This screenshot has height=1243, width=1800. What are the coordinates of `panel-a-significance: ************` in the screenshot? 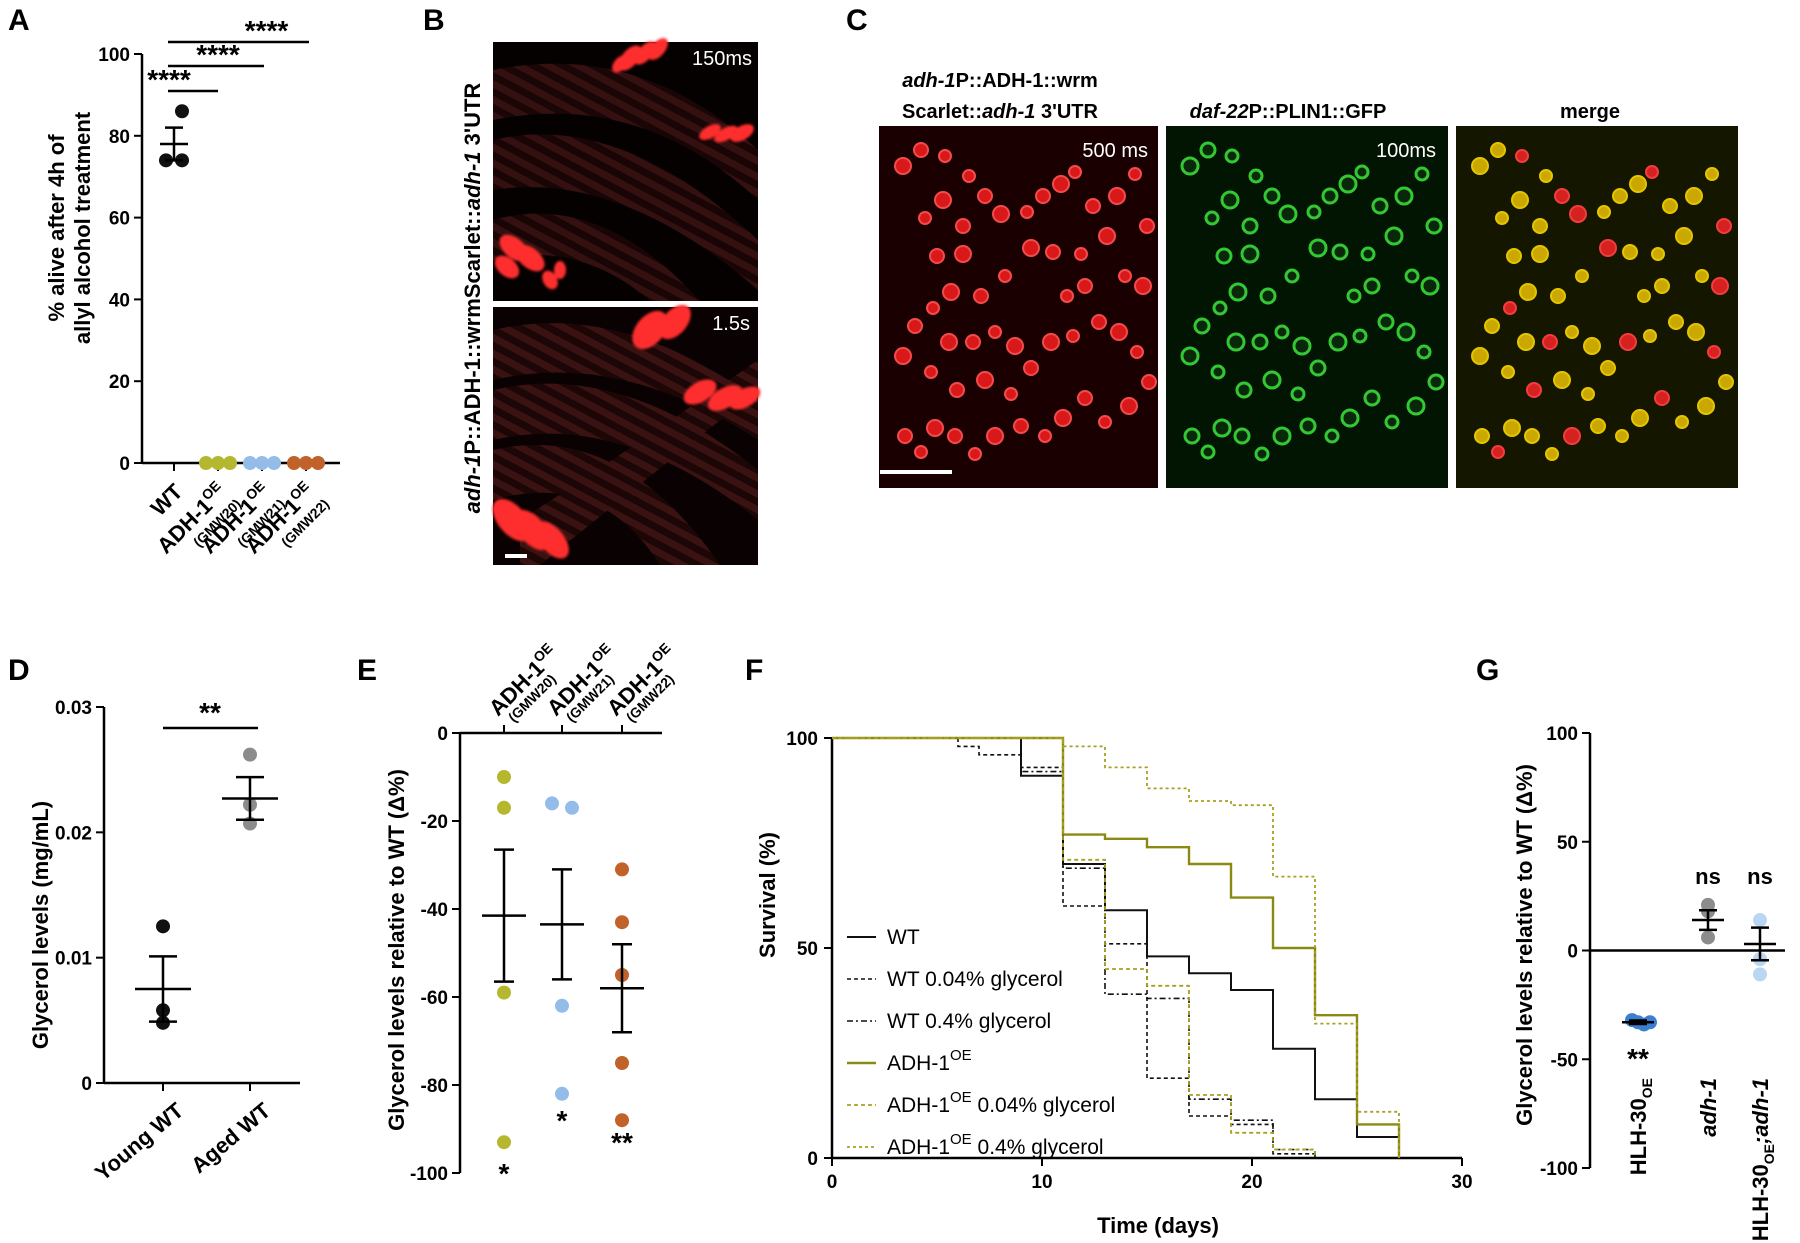 It's located at (228, 55).